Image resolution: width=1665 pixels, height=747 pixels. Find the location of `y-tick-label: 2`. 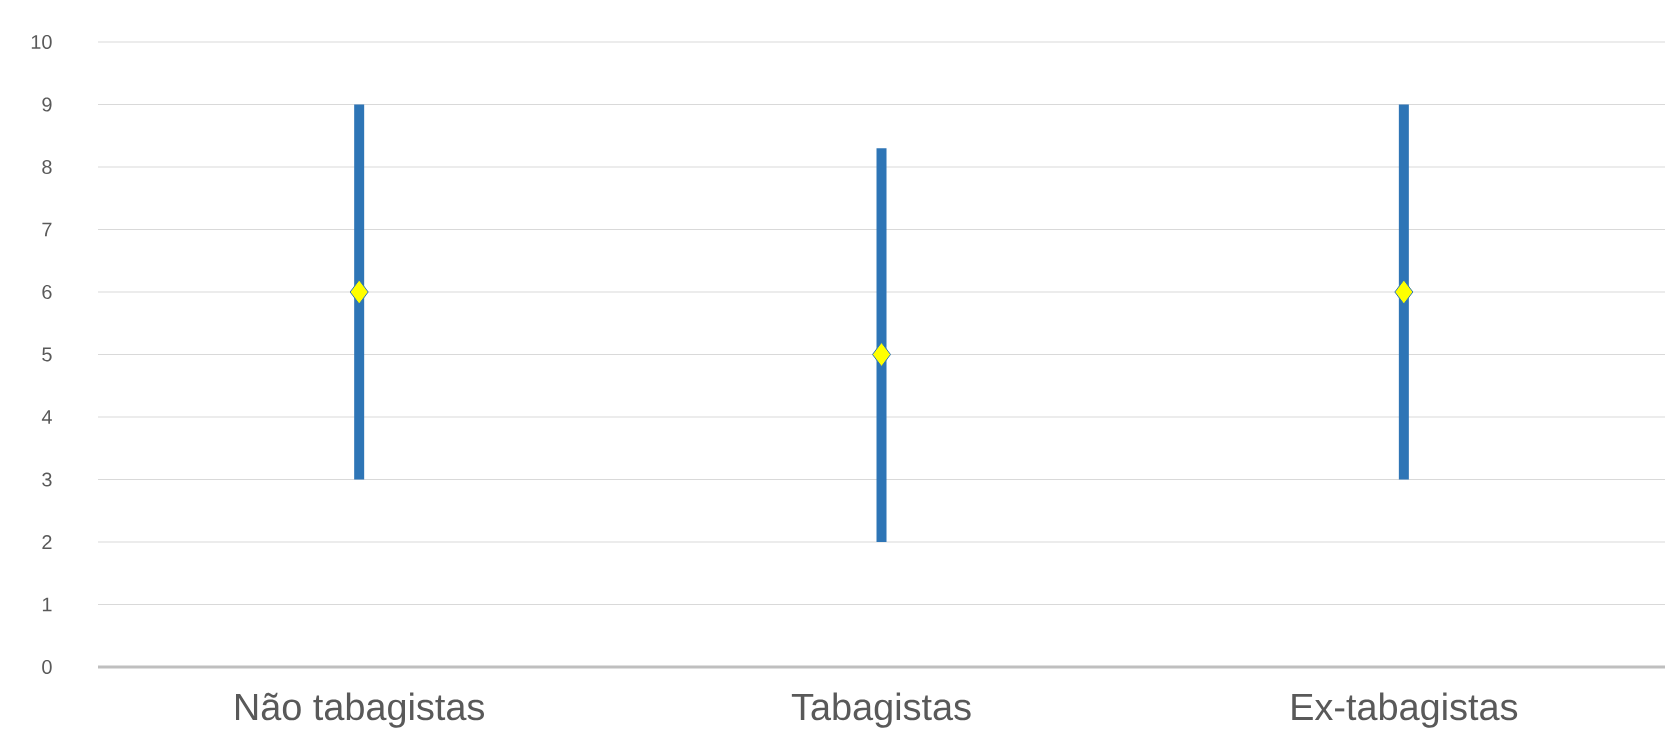

y-tick-label: 2 is located at coordinates (47, 542).